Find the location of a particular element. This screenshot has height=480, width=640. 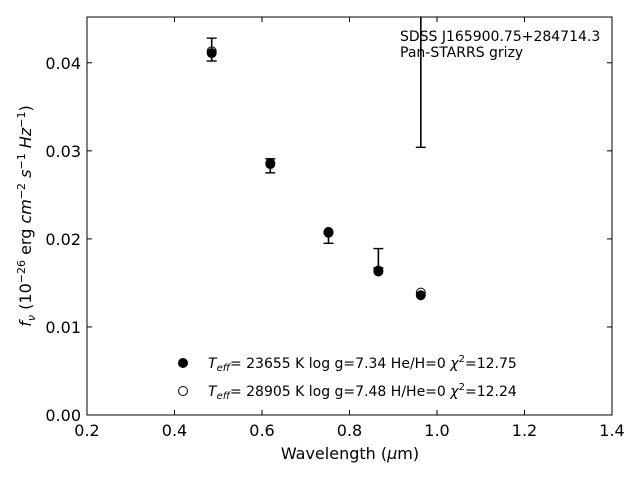

annotation-line-2: Pan-STARRS grizy is located at coordinates (461, 53).